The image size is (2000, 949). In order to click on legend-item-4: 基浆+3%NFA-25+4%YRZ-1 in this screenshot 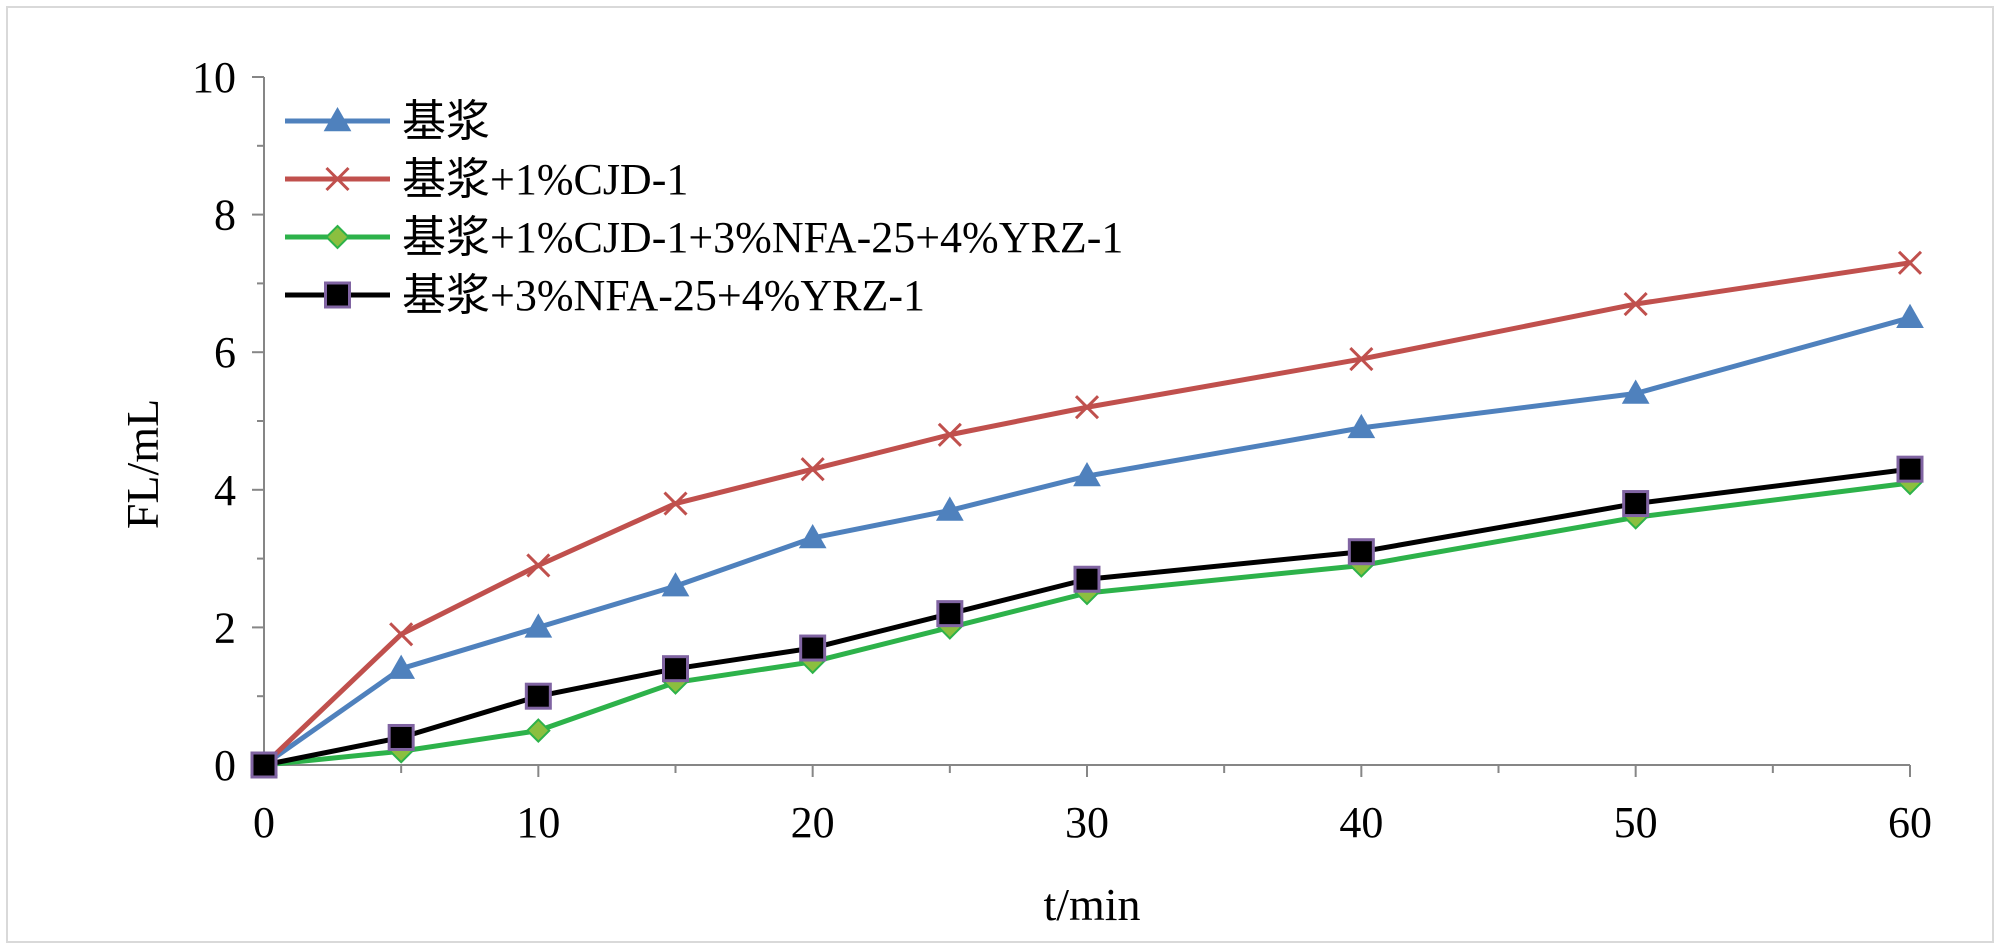, I will do `click(605, 295)`.